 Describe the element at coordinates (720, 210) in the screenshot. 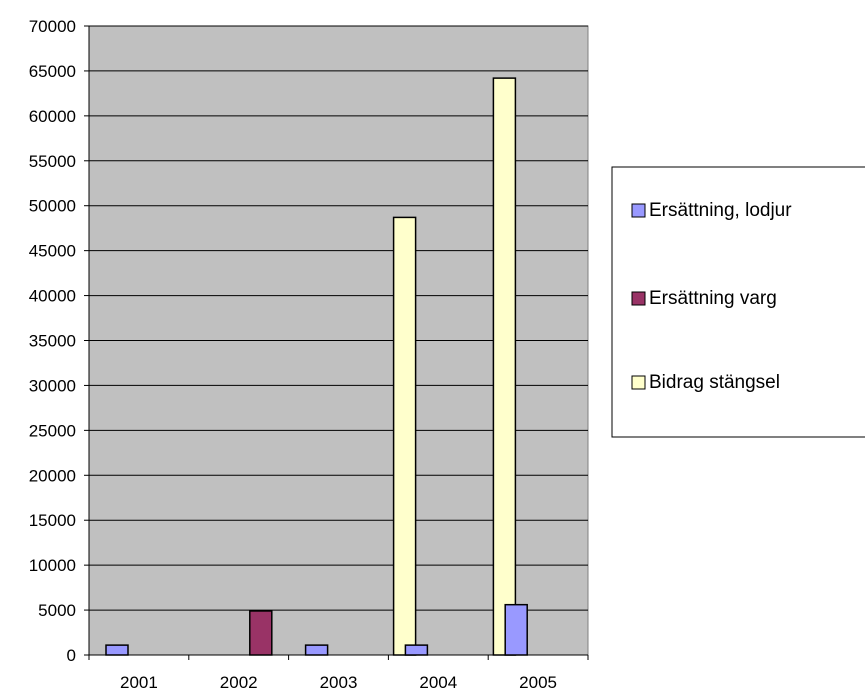

I see `legend-label: Ersättning, lodjur` at that location.